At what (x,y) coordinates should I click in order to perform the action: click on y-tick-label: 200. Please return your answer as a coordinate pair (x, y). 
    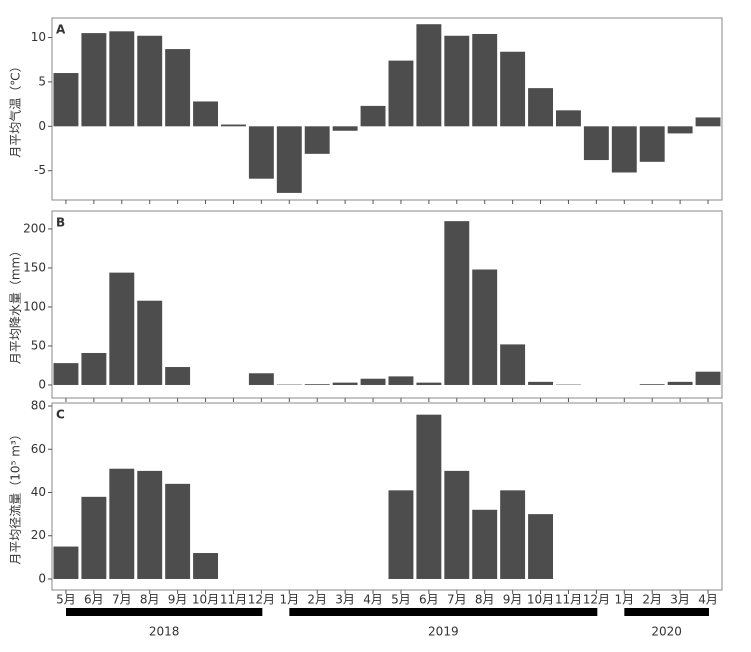
    Looking at the image, I should click on (34, 228).